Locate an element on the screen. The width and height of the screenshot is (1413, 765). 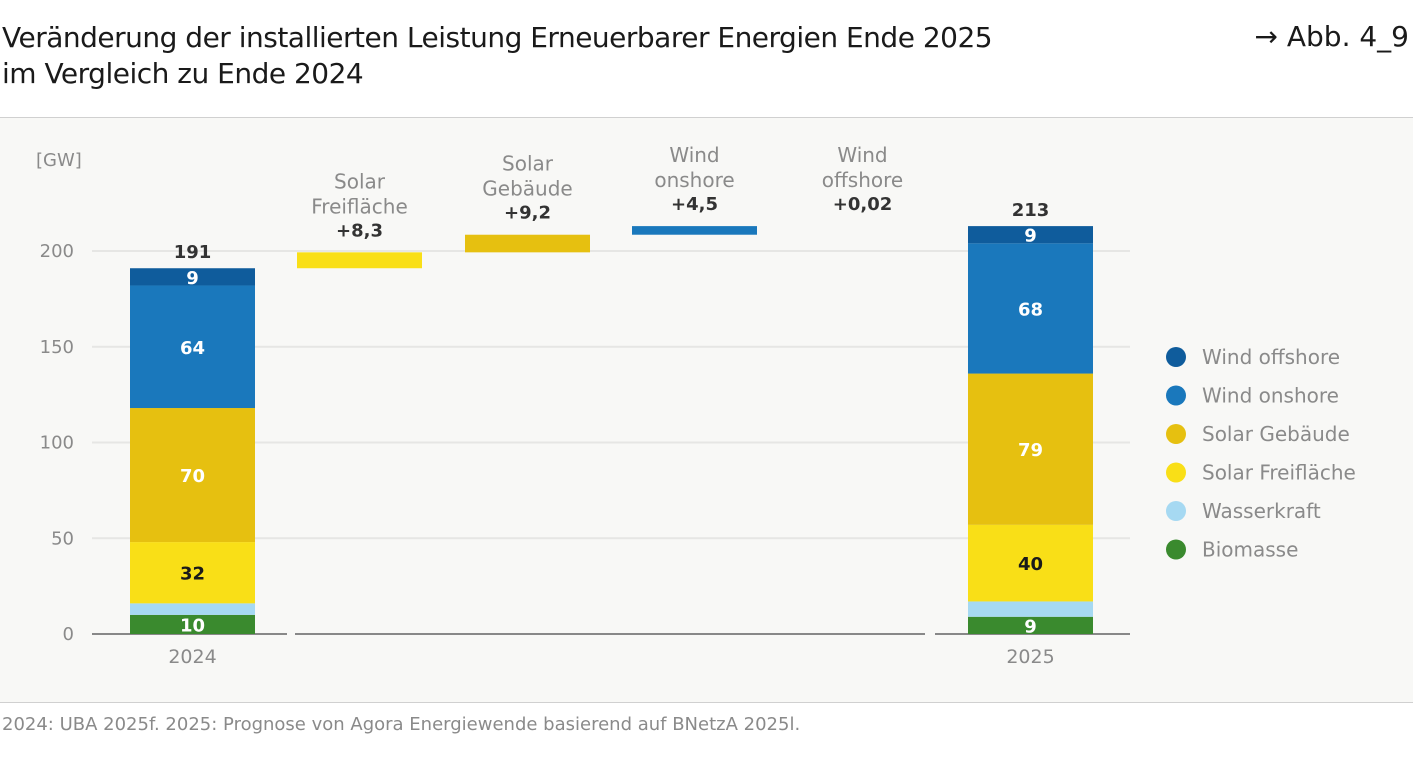
bar-value-label: 32 is located at coordinates (192, 574).